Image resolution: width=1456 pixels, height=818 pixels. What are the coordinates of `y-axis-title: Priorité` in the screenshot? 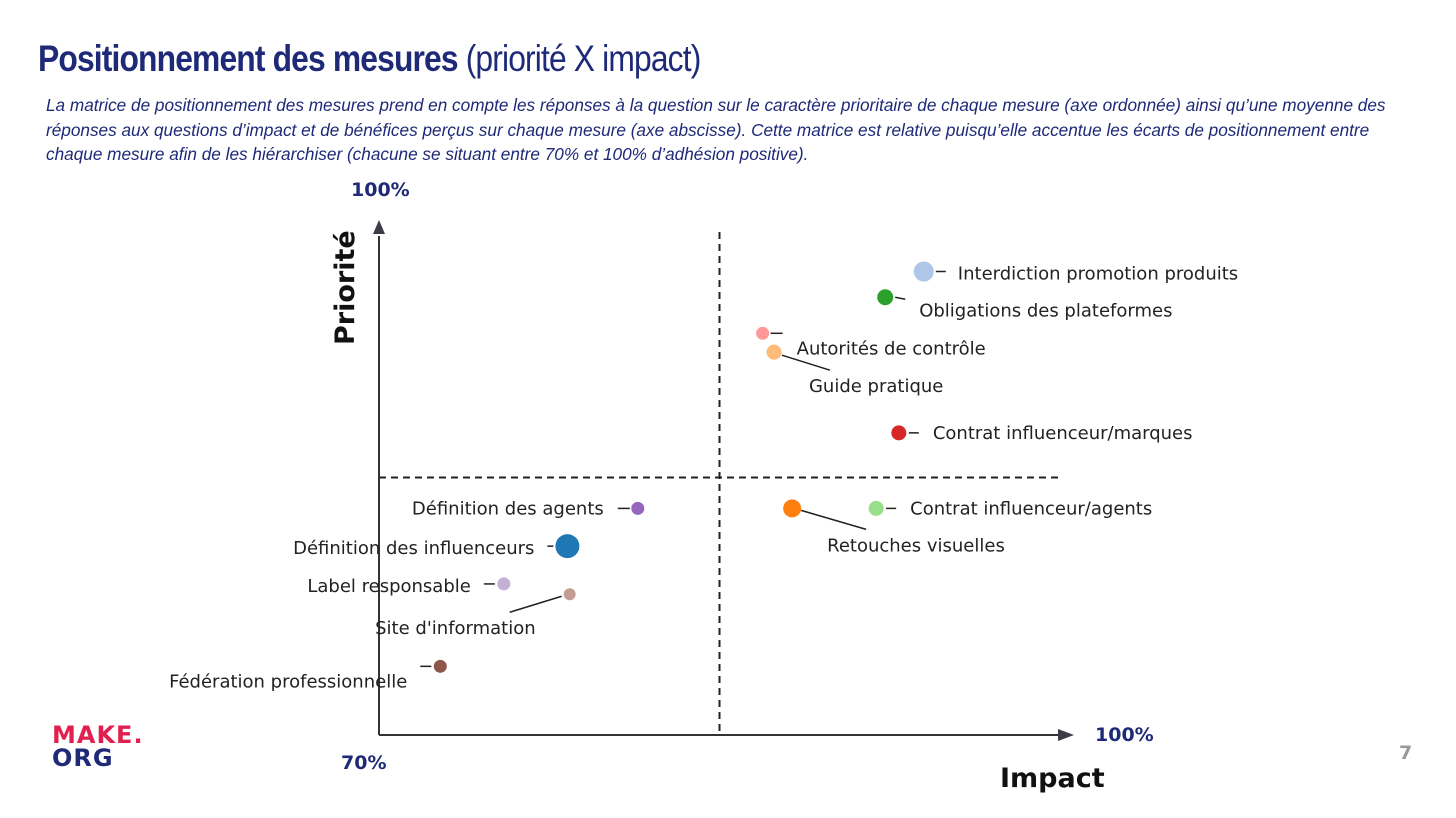 It's located at (345, 287).